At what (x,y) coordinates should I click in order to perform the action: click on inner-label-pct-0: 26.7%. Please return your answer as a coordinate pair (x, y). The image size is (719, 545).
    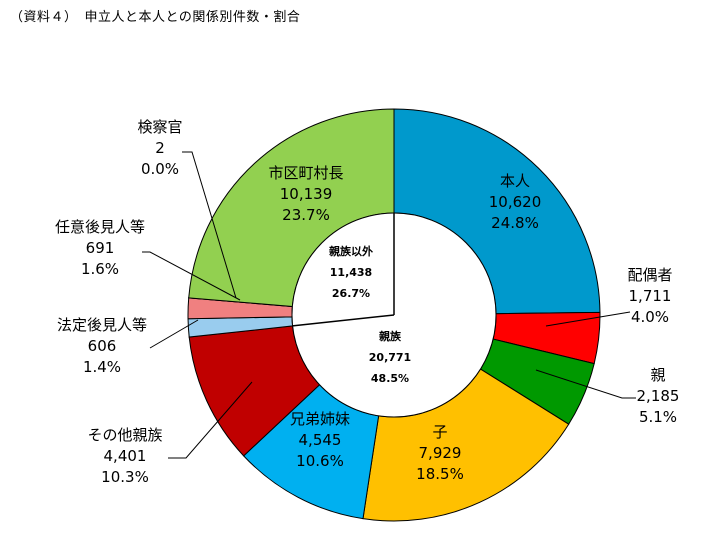
    Looking at the image, I should click on (351, 293).